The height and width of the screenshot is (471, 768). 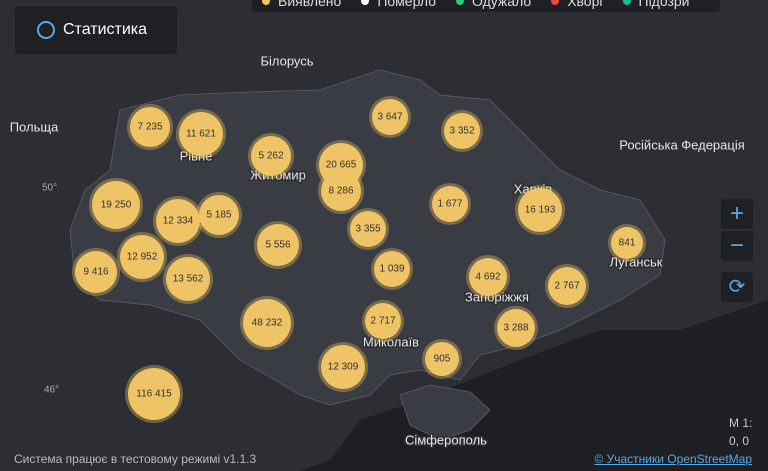 What do you see at coordinates (739, 441) in the screenshot?
I see `coordinates: 0, 0` at bounding box center [739, 441].